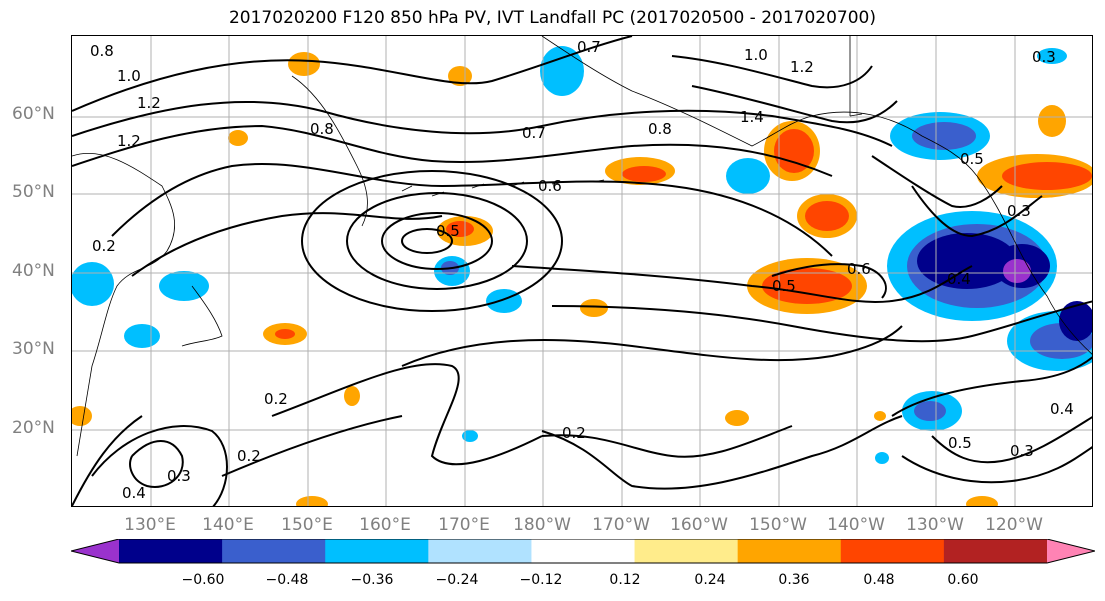 This screenshot has height=601, width=1105. Describe the element at coordinates (625, 580) in the screenshot. I see `colorbar-tick-label: 0.12` at that location.